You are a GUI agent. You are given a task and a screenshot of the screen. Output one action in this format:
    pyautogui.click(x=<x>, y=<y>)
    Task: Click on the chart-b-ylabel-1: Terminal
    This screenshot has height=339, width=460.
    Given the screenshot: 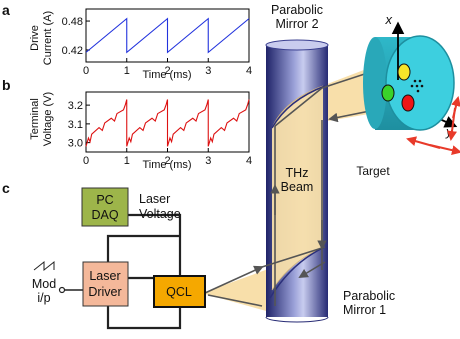 What is the action you would take?
    pyautogui.click(x=35, y=119)
    